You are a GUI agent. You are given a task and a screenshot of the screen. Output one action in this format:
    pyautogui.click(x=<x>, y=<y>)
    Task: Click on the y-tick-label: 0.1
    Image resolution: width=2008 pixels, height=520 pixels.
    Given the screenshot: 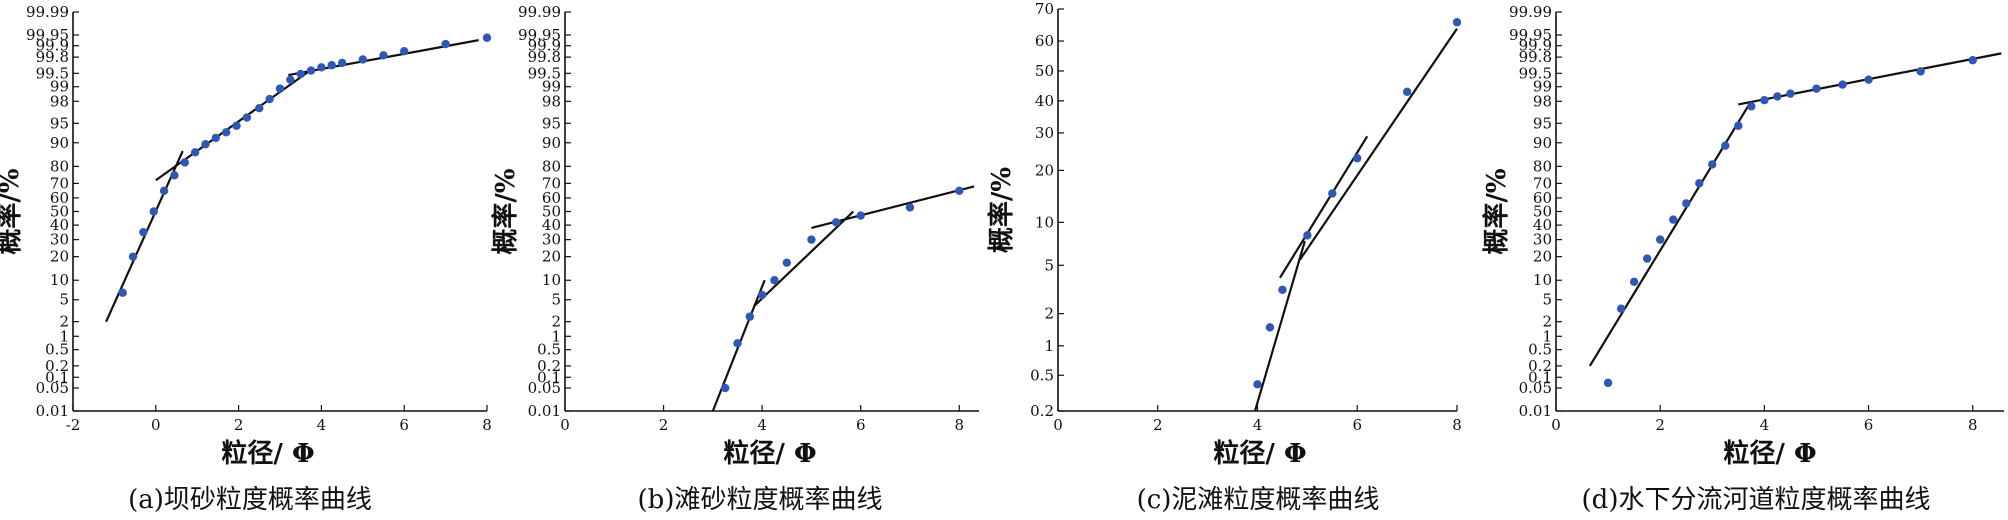 What is the action you would take?
    pyautogui.click(x=549, y=377)
    